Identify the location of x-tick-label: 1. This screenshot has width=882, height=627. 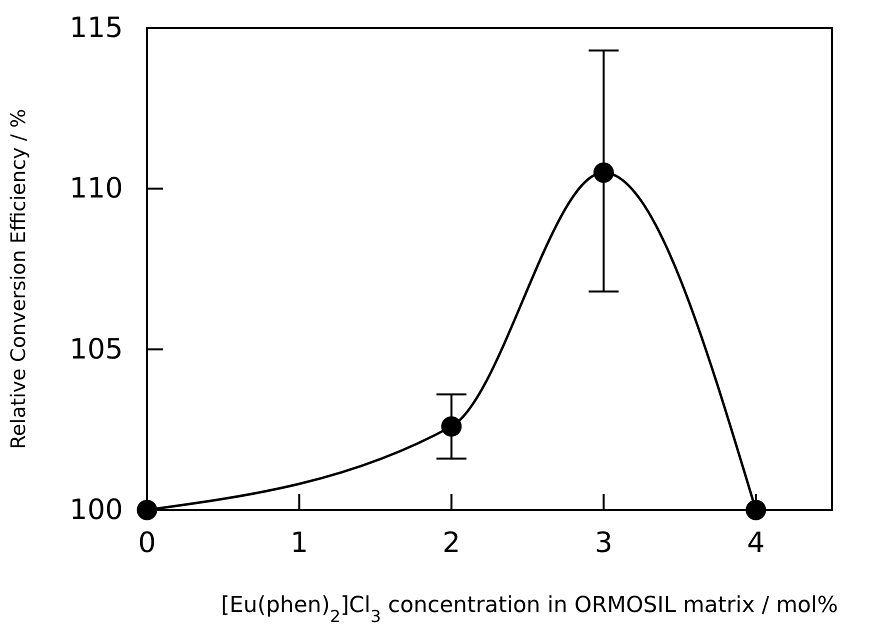
(299, 542).